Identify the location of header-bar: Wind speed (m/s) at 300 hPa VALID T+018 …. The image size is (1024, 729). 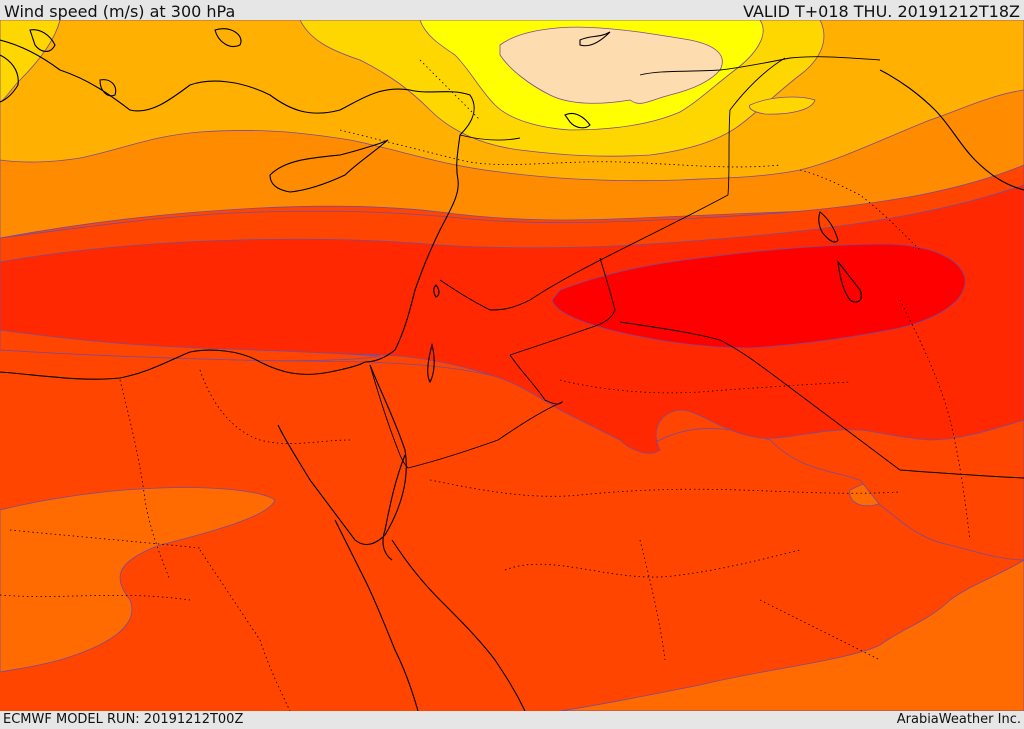
(512, 10).